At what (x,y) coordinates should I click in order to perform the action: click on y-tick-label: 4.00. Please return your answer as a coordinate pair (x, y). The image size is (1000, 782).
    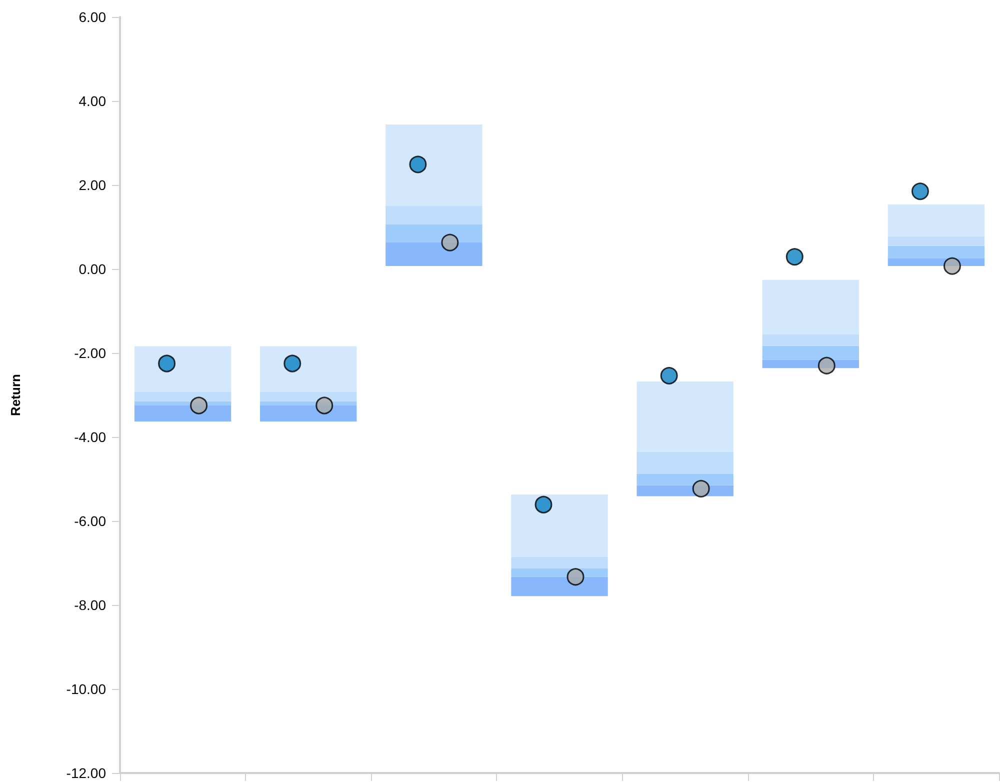
    Looking at the image, I should click on (92, 101).